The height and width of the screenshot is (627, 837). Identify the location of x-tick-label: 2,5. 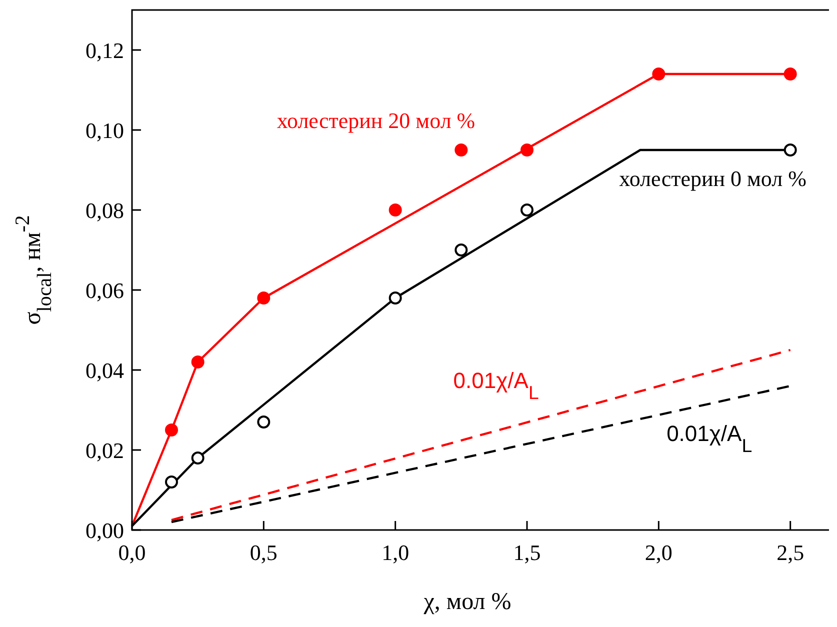
(790, 552).